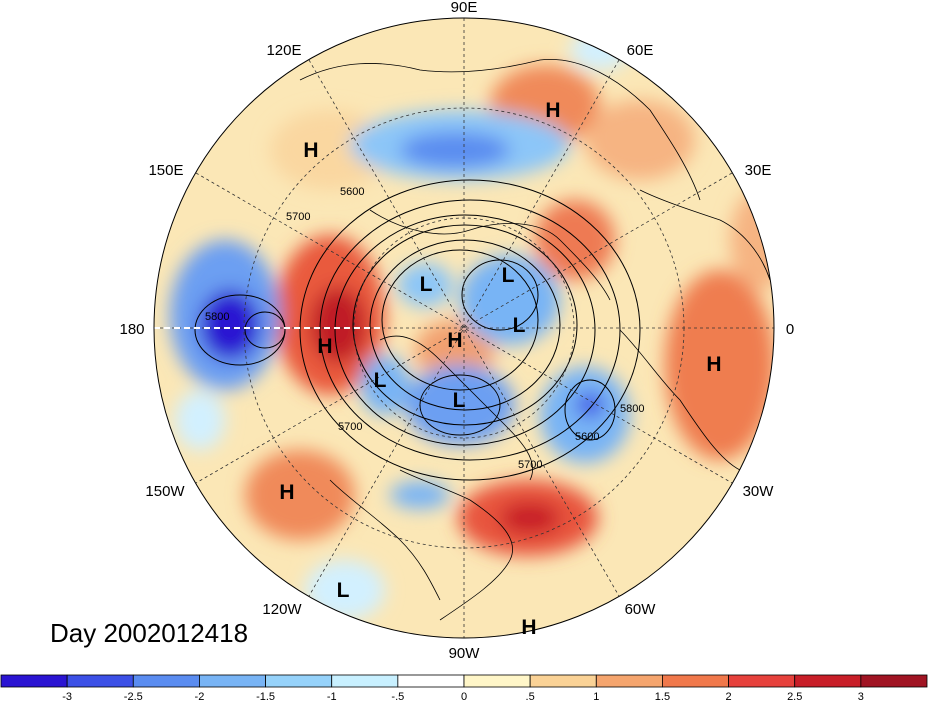 Image resolution: width=928 pixels, height=702 pixels. What do you see at coordinates (131, 329) in the screenshot?
I see `lon-label-180: 180` at bounding box center [131, 329].